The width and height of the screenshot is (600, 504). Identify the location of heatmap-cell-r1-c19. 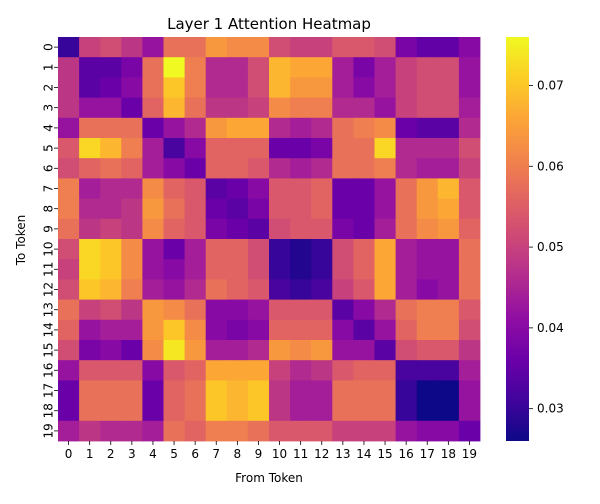
(469, 67).